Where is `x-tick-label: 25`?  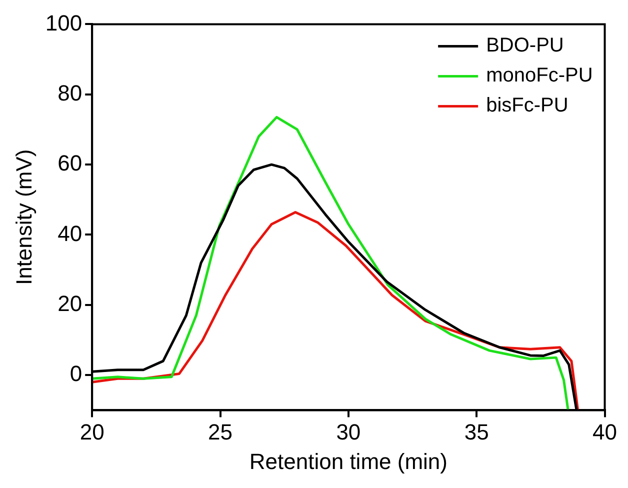 x-tick-label: 25 is located at coordinates (220, 431).